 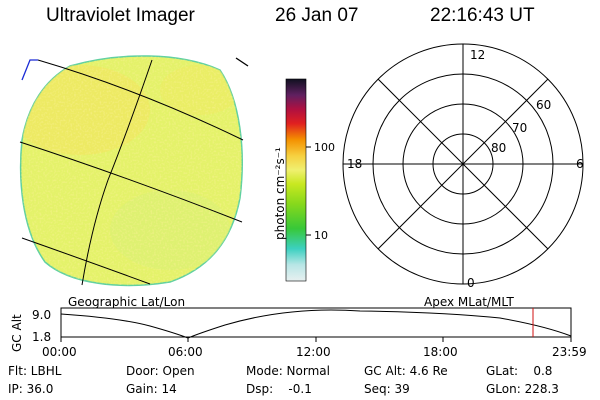 What do you see at coordinates (321, 235) in the screenshot?
I see `colorbar-tick-label: 10` at bounding box center [321, 235].